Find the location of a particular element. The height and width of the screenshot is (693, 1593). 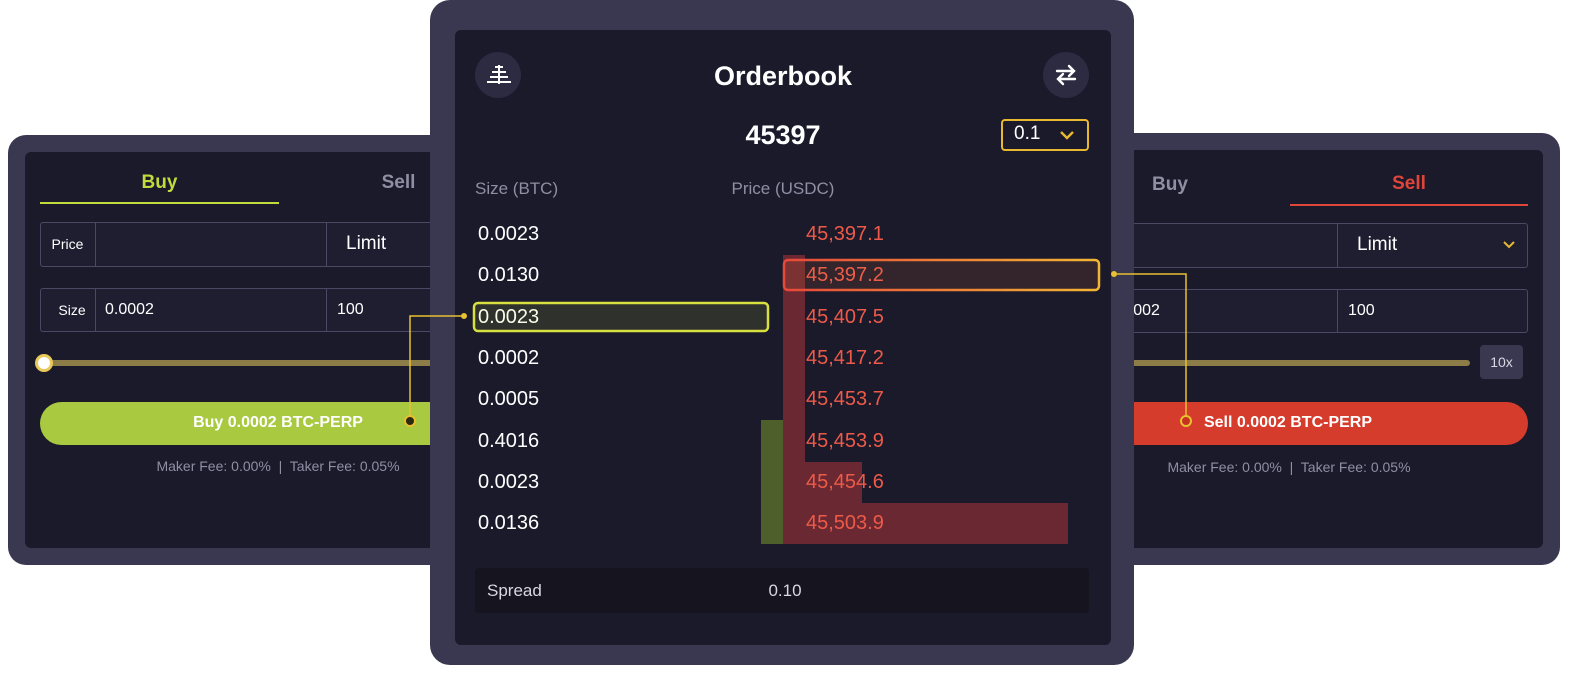

sell-button is located at coordinates (1314, 423).